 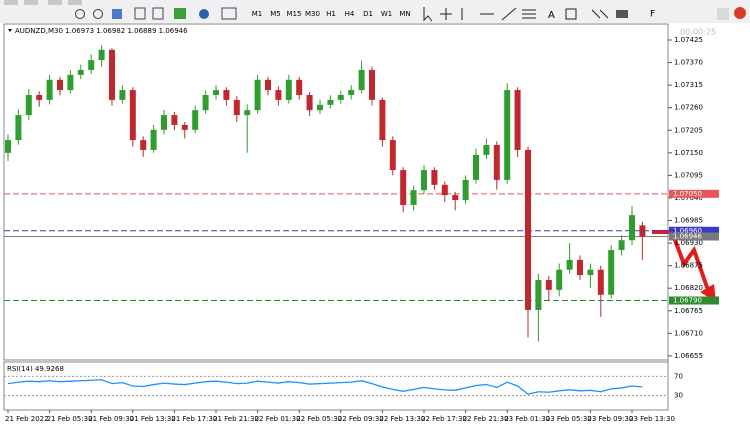 What do you see at coordinates (350, 14) in the screenshot?
I see `timeframe-button: H4` at bounding box center [350, 14].